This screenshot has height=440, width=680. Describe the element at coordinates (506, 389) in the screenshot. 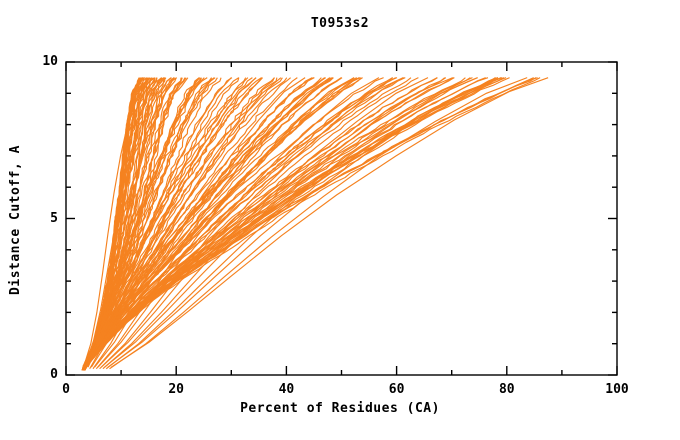

I see `x-tick-label: 80` at that location.